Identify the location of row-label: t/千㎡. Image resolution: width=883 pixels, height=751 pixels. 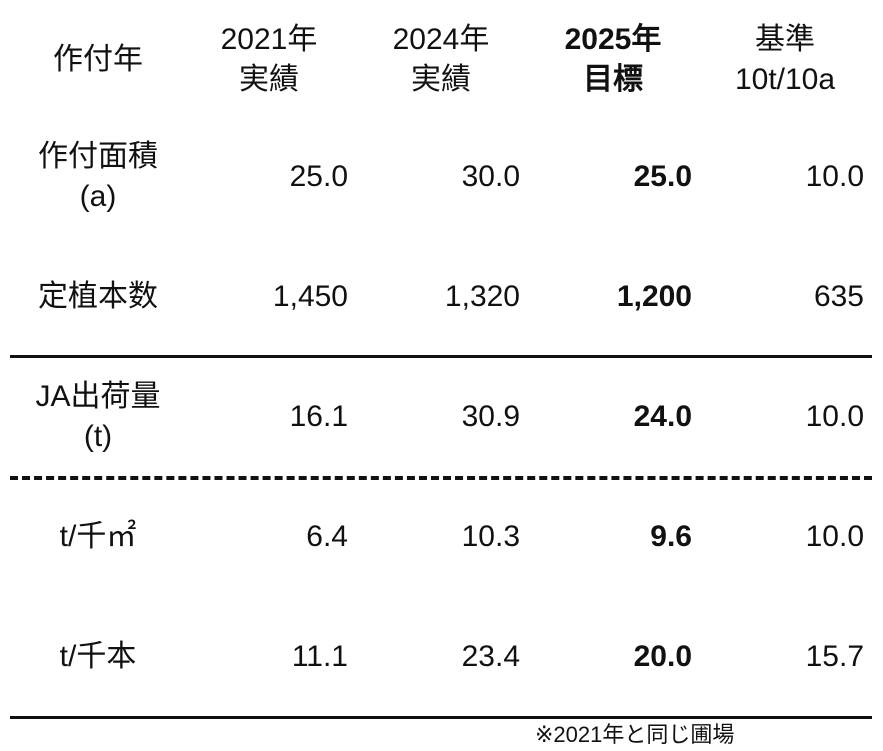
(98, 537).